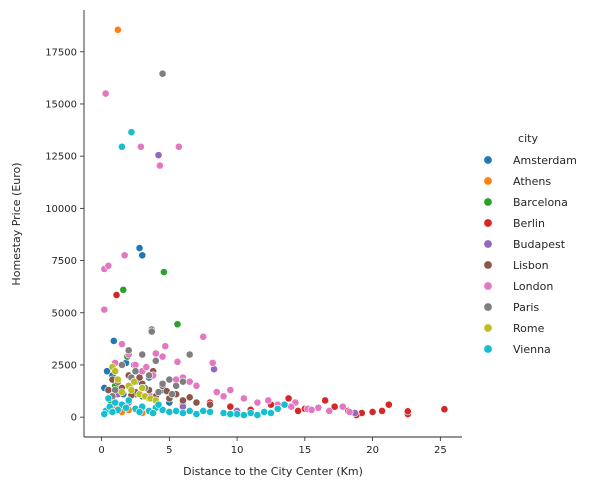  I want to click on y-axis-label: Homestay Price (Euro), so click(16, 223).